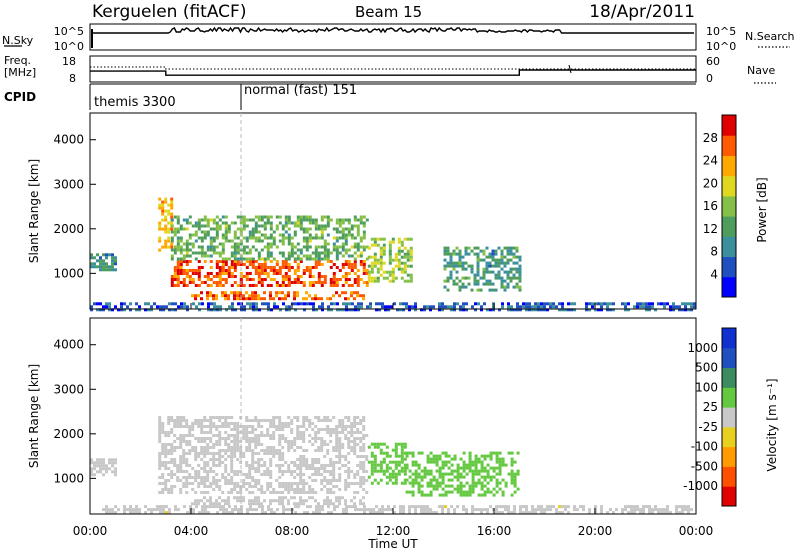 The height and width of the screenshot is (554, 800). What do you see at coordinates (72, 78) in the screenshot?
I see `freq-tick-bottom: 8` at bounding box center [72, 78].